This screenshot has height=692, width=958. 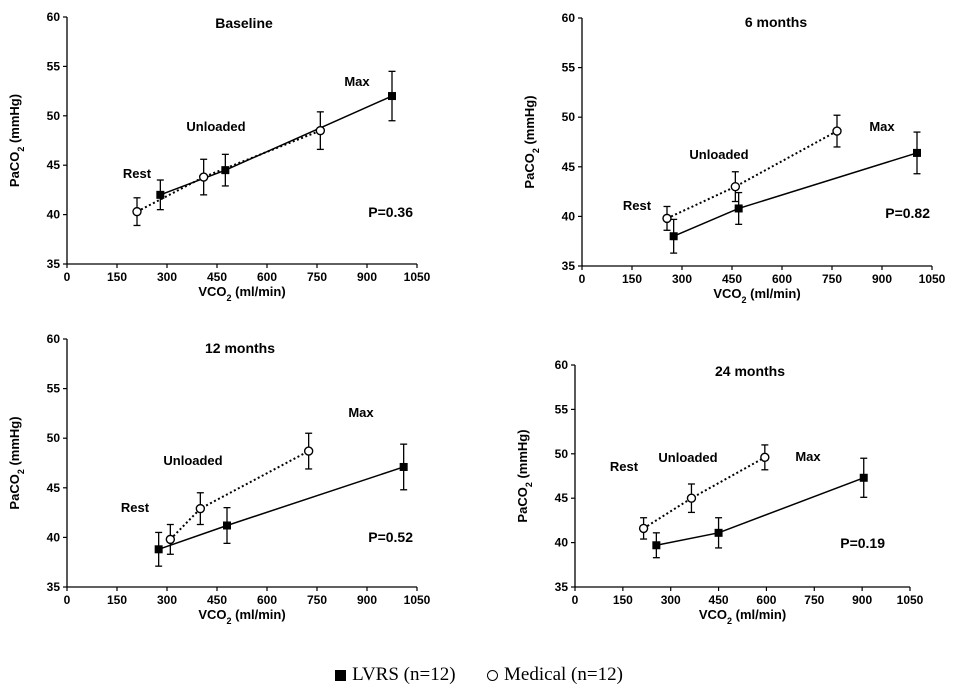 What do you see at coordinates (563, 674) in the screenshot?
I see `legend-medical-label: Medical (n=12)` at bounding box center [563, 674].